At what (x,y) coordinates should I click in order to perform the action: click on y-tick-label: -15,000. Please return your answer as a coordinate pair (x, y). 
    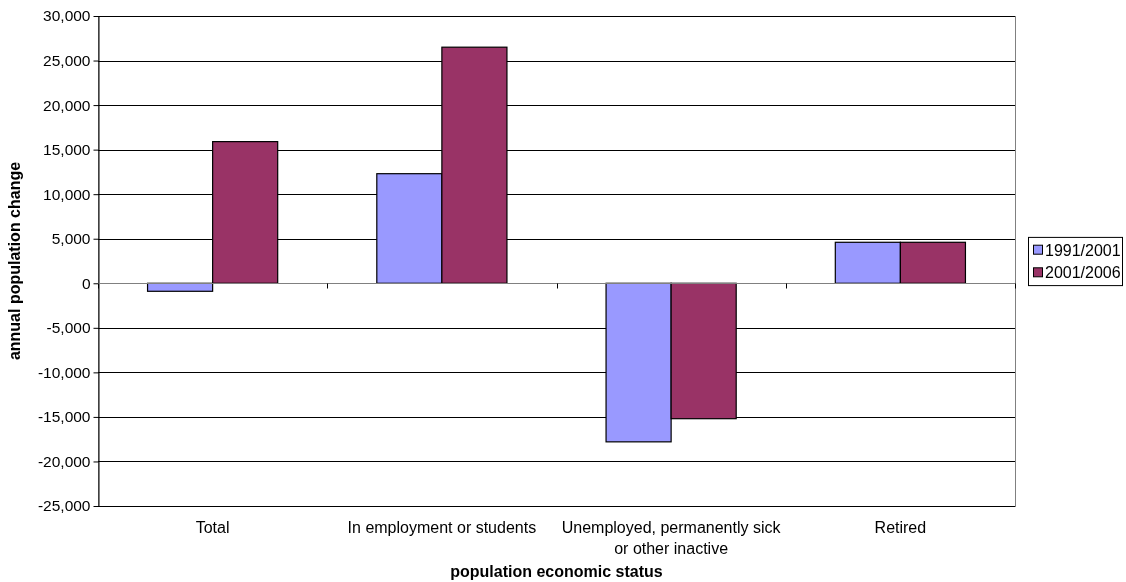
    Looking at the image, I should click on (64, 417).